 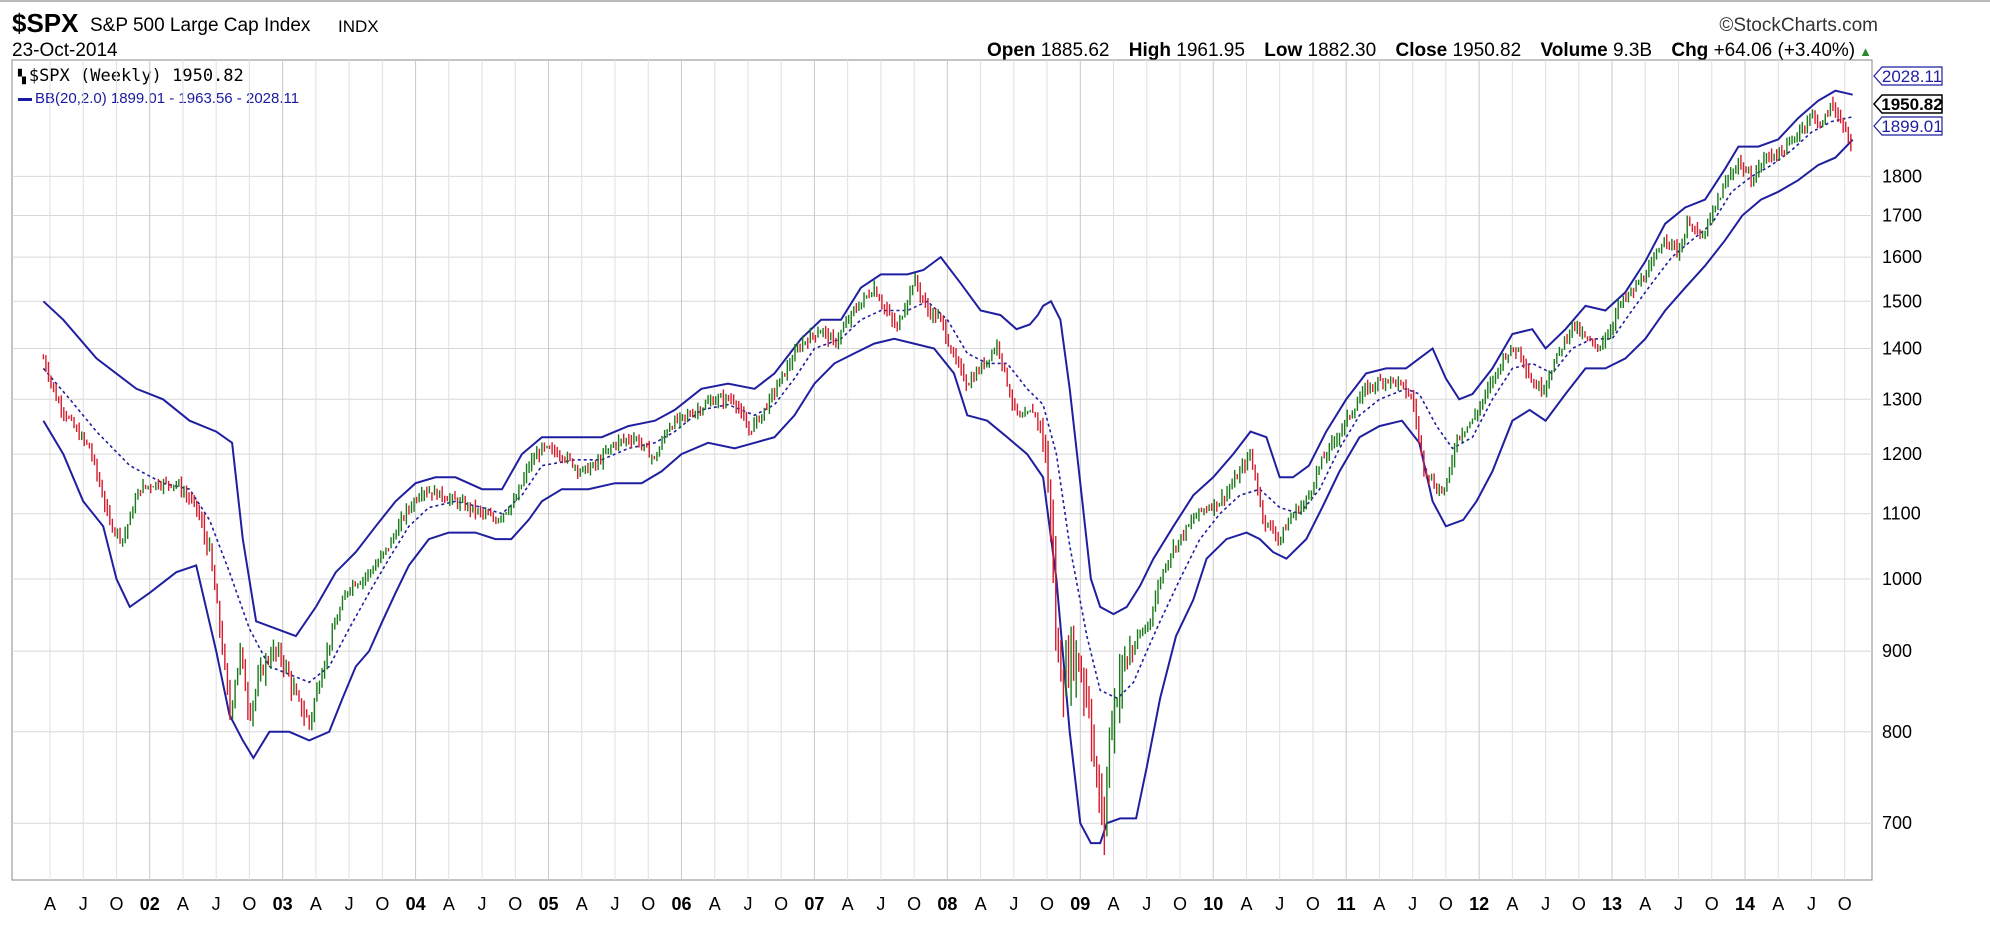 I want to click on close-label: Close, so click(x=1421, y=50).